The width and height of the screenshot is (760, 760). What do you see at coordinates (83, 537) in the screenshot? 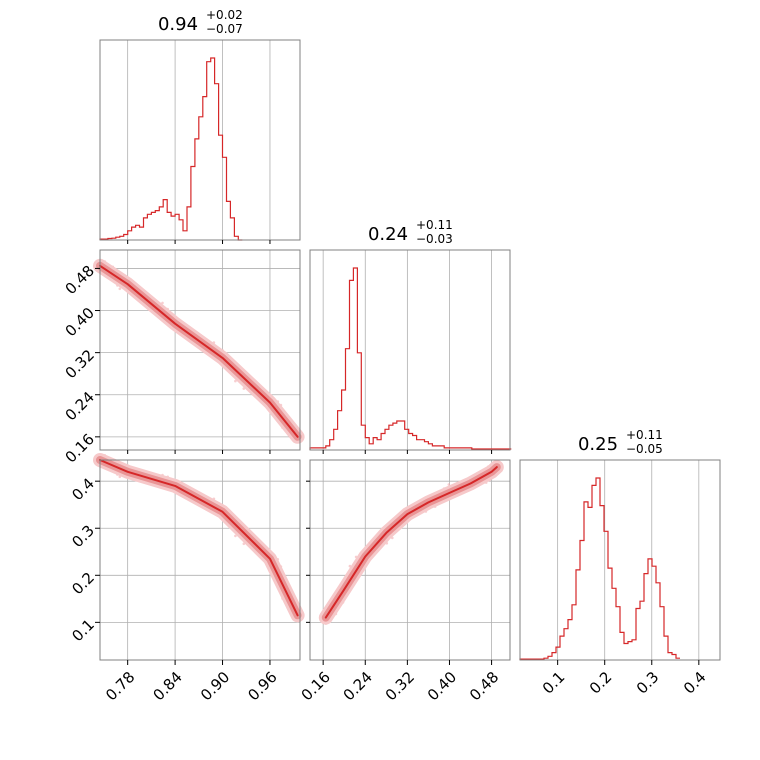
I see `ytick-label-2-2: 0.3` at bounding box center [83, 537].